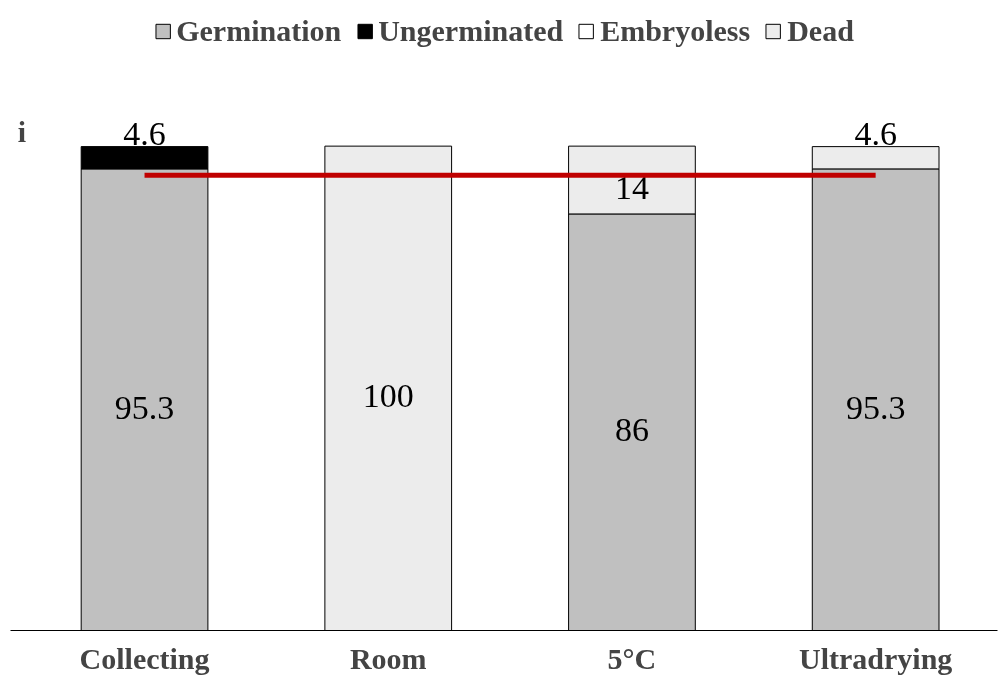 The width and height of the screenshot is (1007, 677). What do you see at coordinates (388, 396) in the screenshot?
I see `data-label: 100` at bounding box center [388, 396].